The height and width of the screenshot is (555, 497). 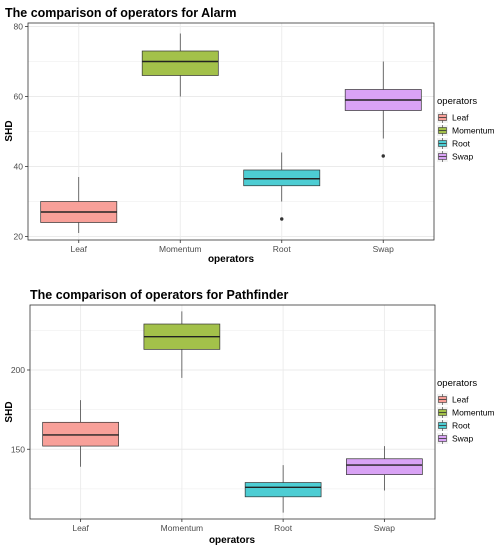 I want to click on y-tick-label: 60, so click(x=19, y=97).